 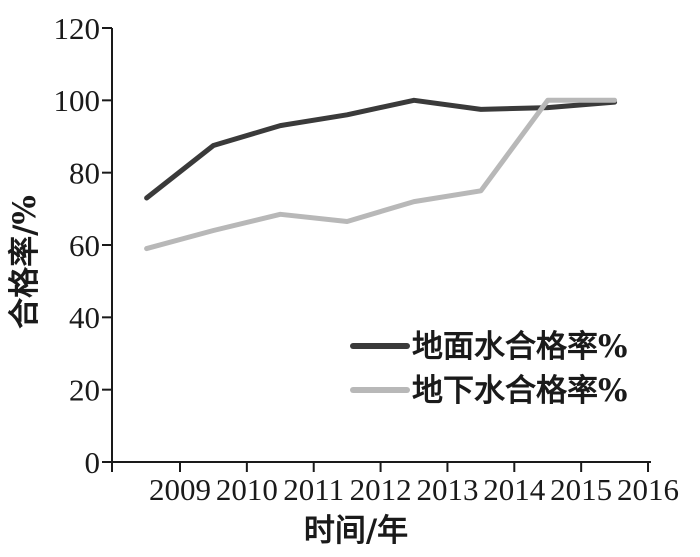 I want to click on surface-water-line, so click(x=381, y=149).